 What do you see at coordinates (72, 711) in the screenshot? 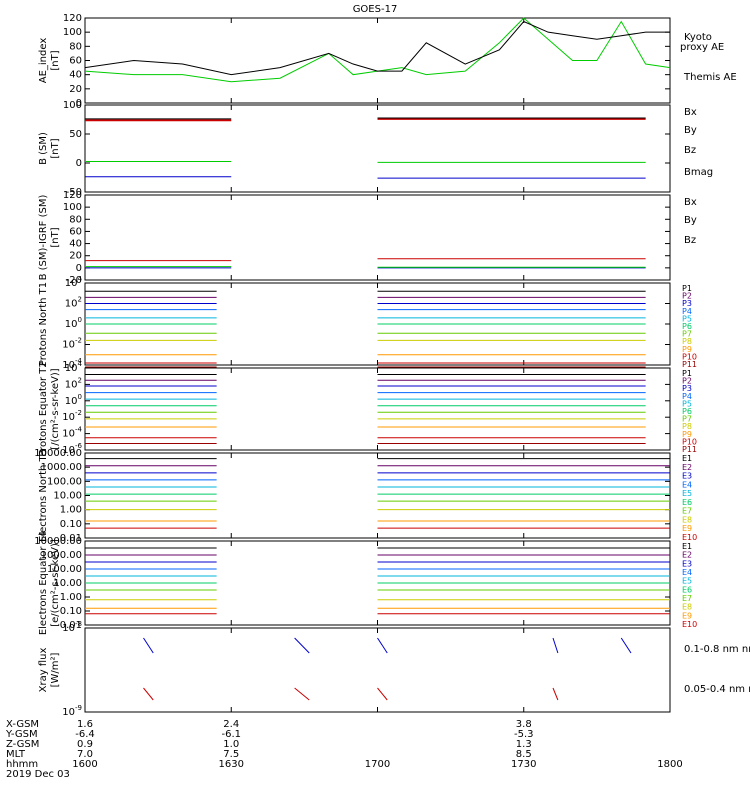
I see `y-tick-label: 10-9` at bounding box center [72, 711].